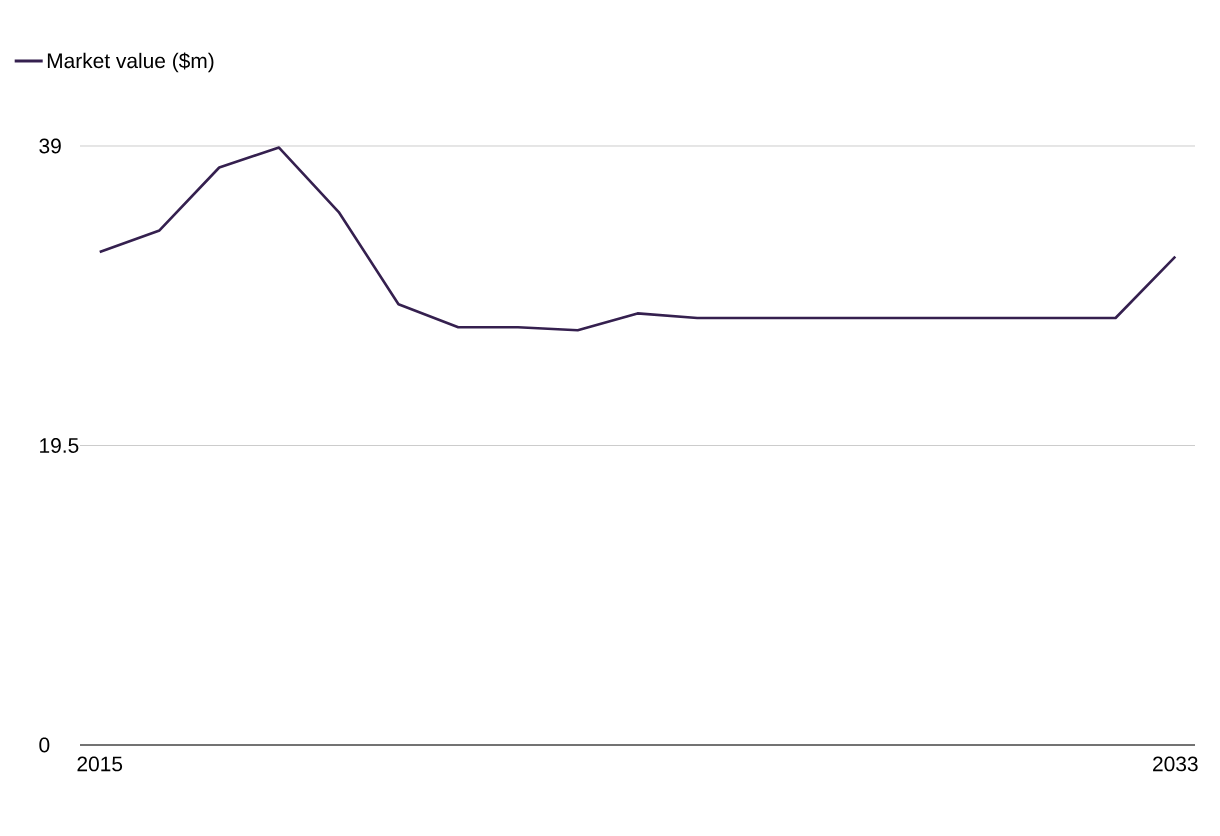 This screenshot has width=1220, height=836. Describe the element at coordinates (100, 764) in the screenshot. I see `x-tick-label: 2015` at that location.